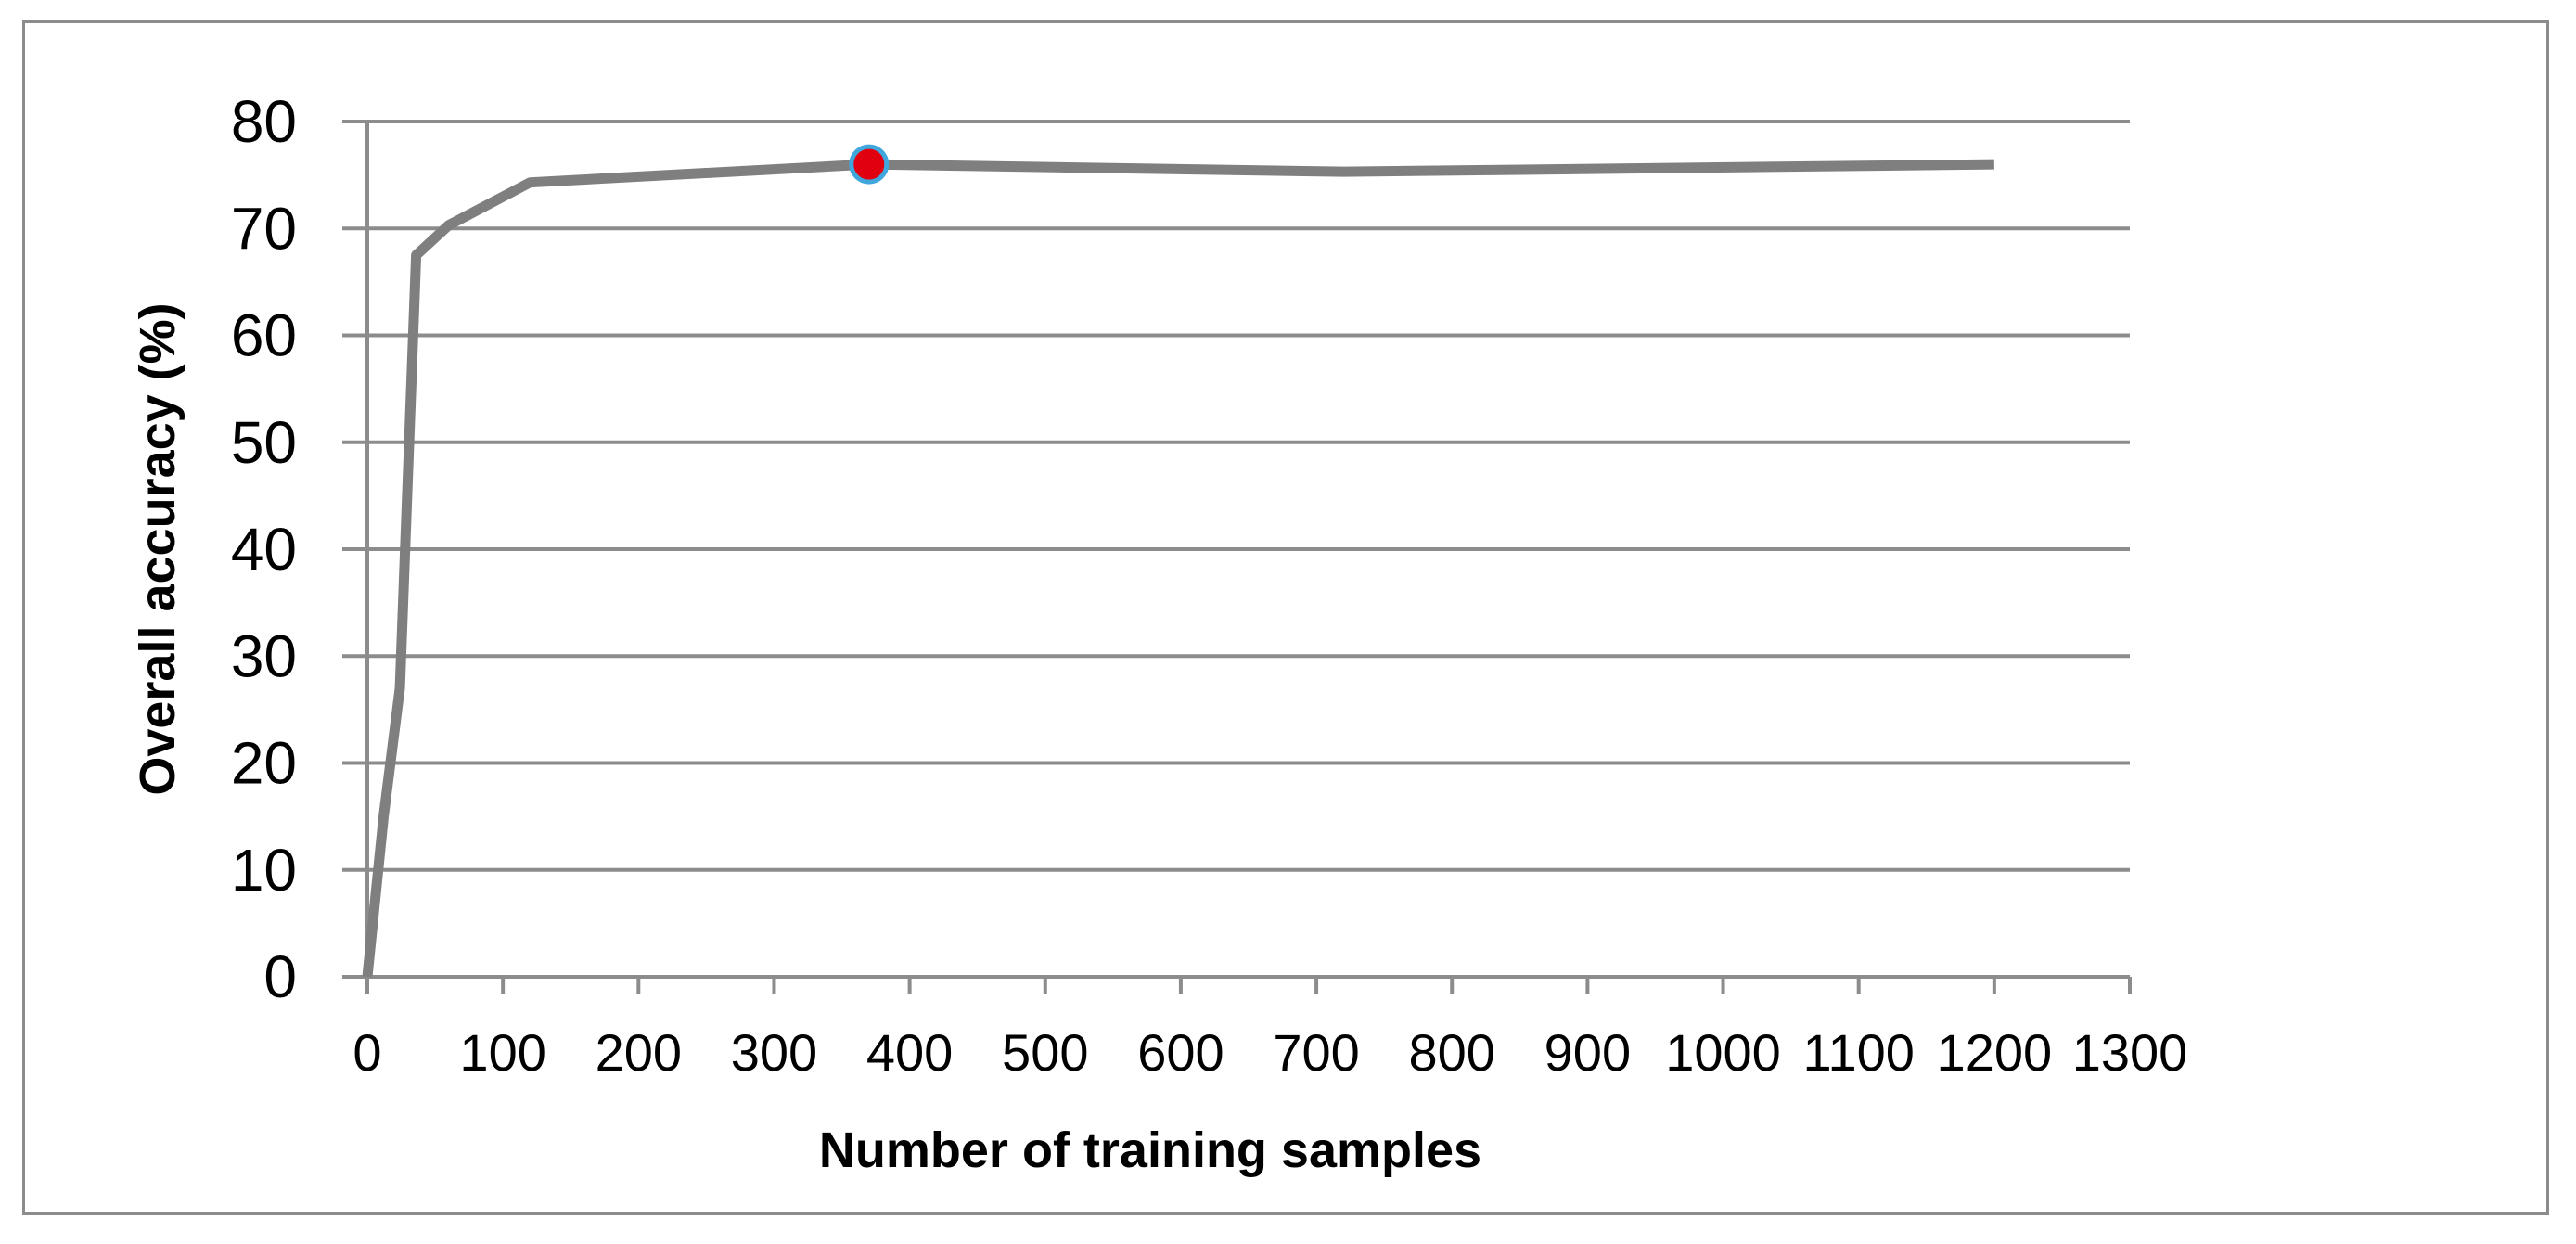  Describe the element at coordinates (502, 1052) in the screenshot. I see `x-tick-label-100: 100` at that location.